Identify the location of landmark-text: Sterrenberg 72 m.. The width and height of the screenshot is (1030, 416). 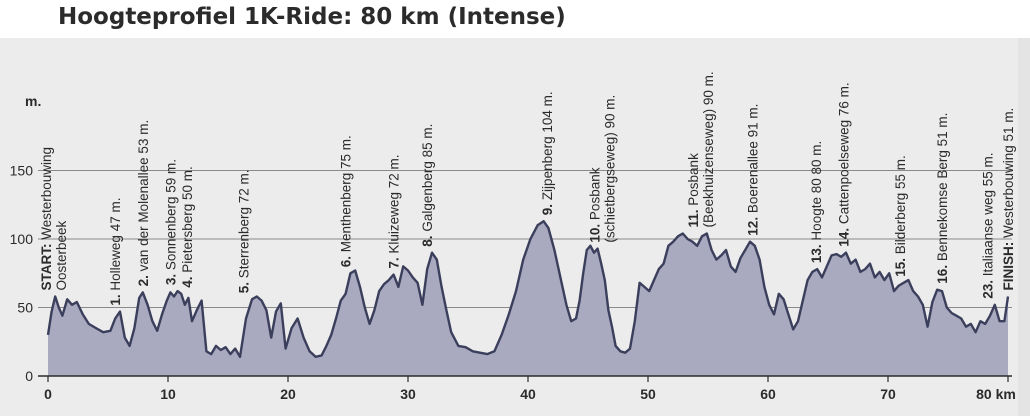
(244, 223).